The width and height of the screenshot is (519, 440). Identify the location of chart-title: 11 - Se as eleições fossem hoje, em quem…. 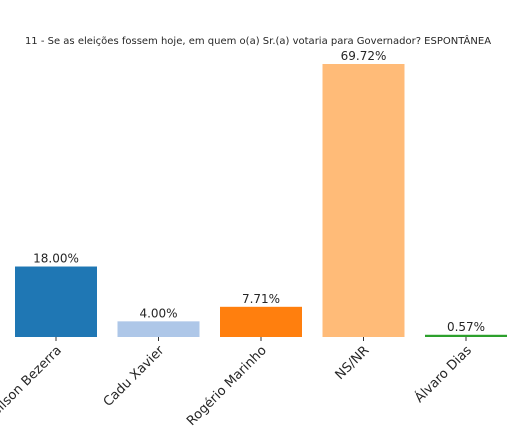
(258, 40).